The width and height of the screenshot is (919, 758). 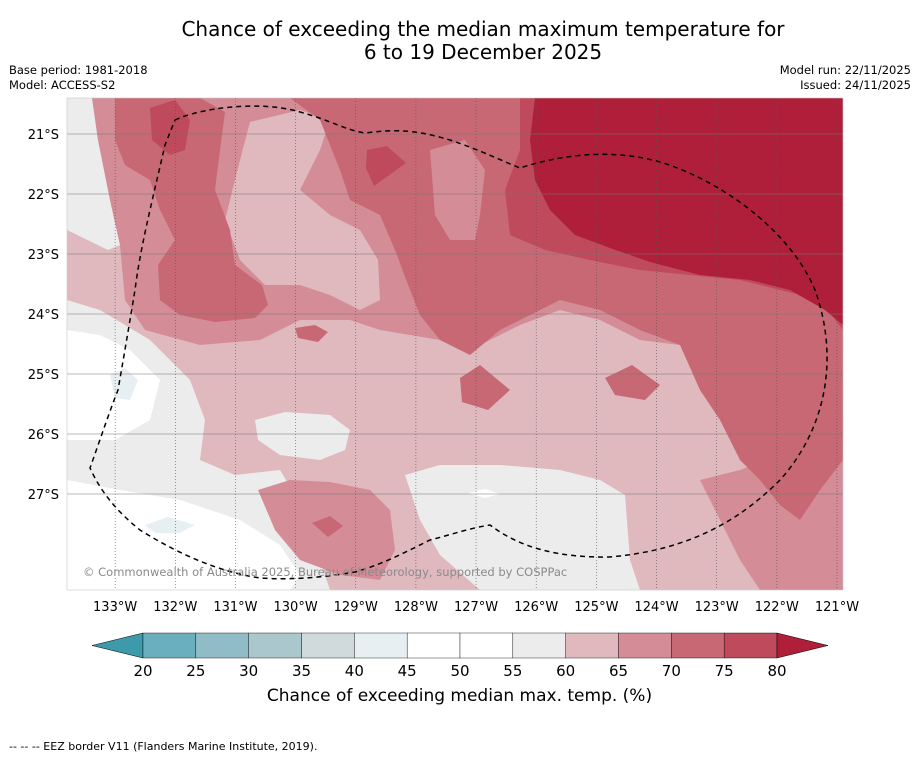 What do you see at coordinates (777, 607) in the screenshot?
I see `longitude-label: 122°W` at bounding box center [777, 607].